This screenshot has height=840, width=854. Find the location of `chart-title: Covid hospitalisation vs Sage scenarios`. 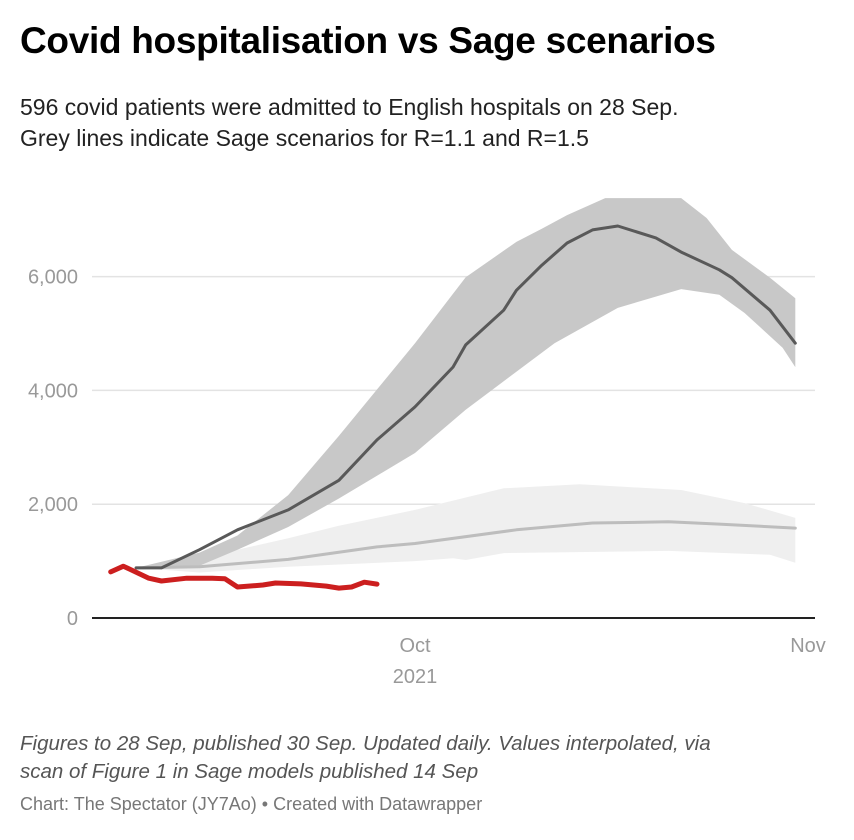

chart-title: Covid hospitalisation vs Sage scenarios is located at coordinates (368, 40).